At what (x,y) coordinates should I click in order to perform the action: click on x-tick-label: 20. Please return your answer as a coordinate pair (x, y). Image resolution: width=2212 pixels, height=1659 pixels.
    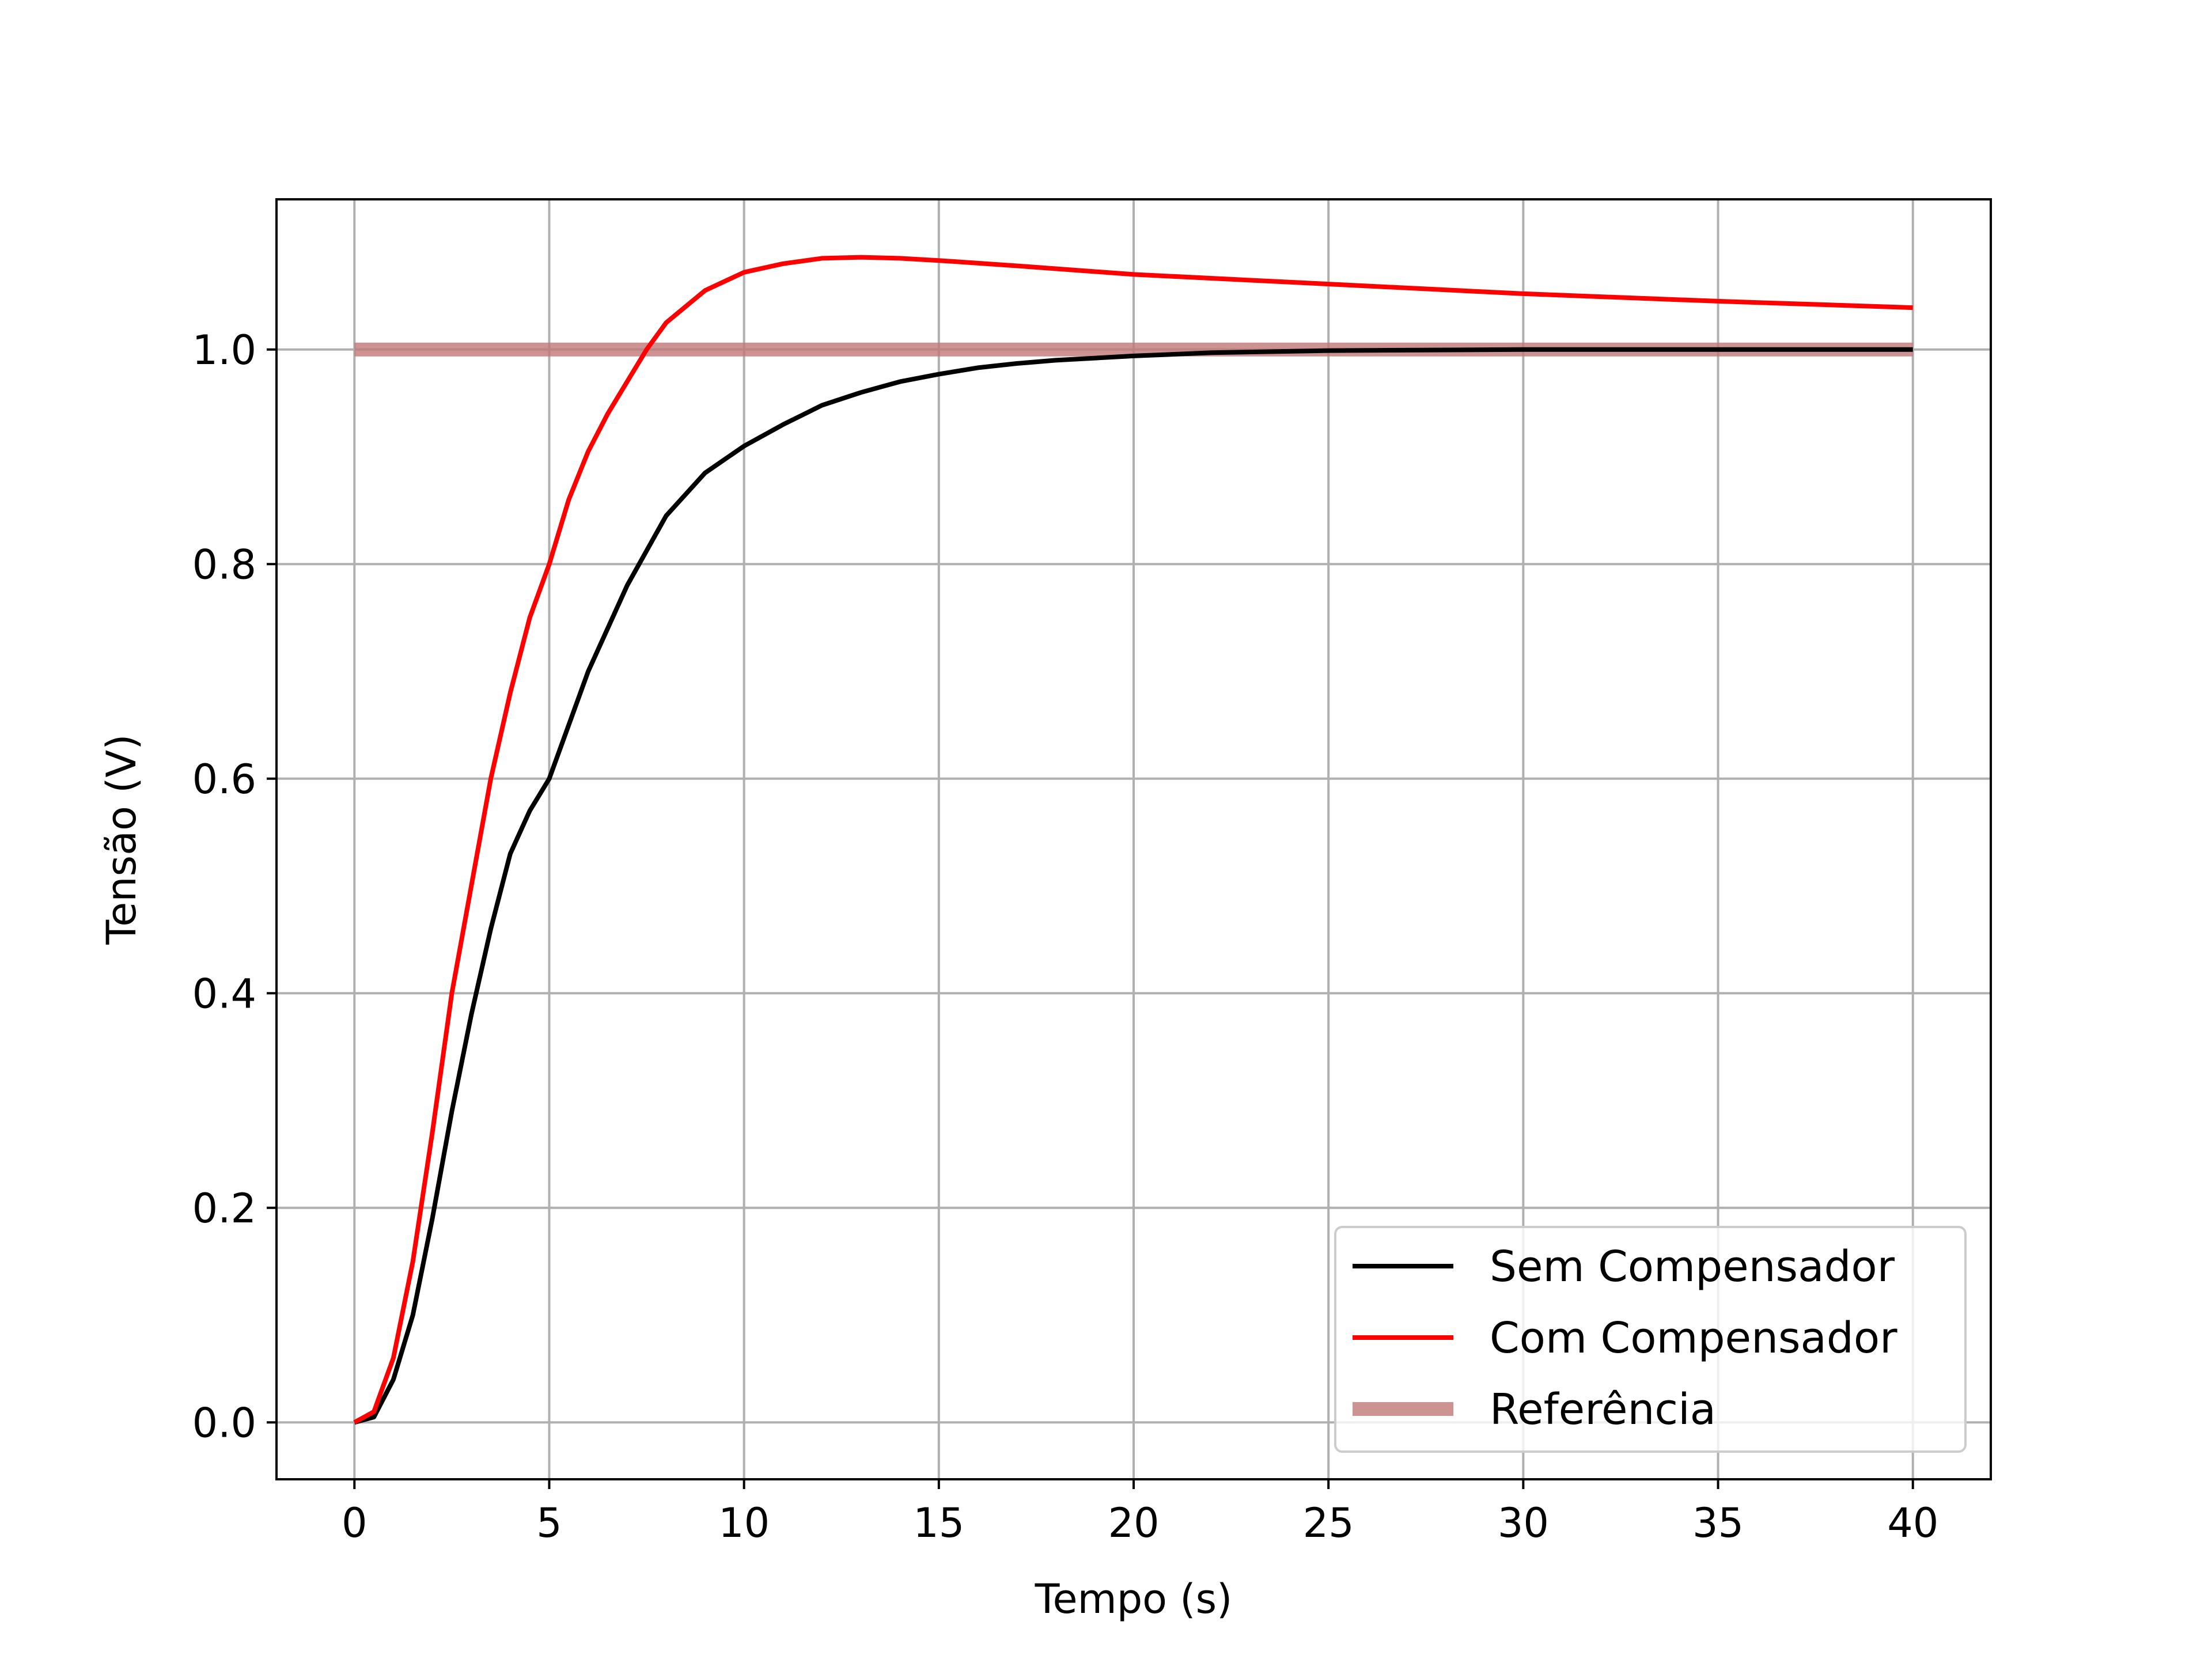
    Looking at the image, I should click on (1133, 1523).